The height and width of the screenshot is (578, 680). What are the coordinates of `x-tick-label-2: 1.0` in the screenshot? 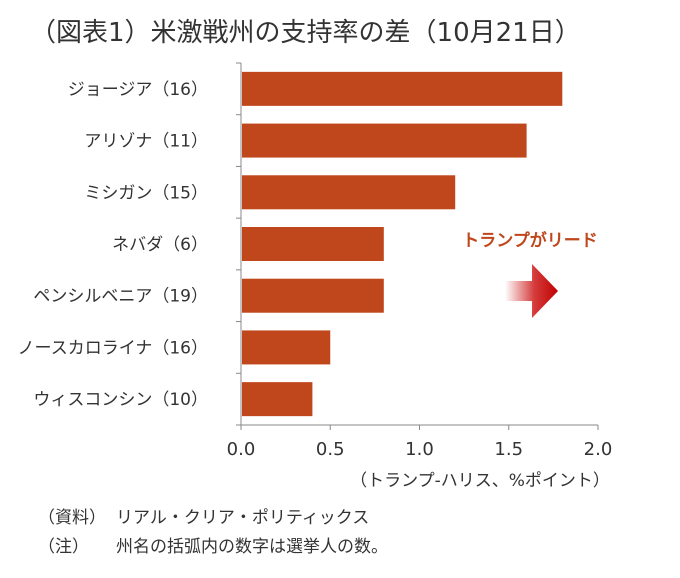 It's located at (419, 449).